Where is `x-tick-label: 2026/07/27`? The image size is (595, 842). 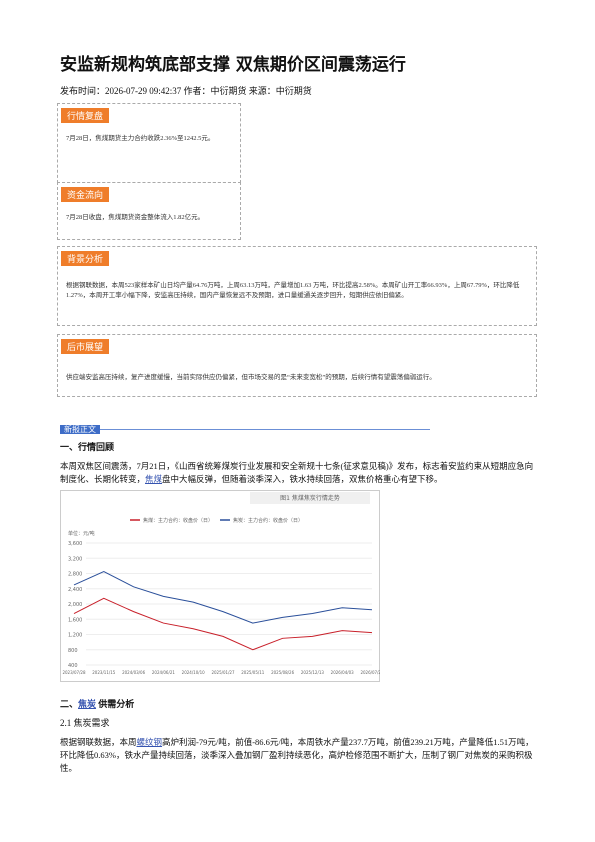 x-tick-label: 2026/07/27 is located at coordinates (370, 672).